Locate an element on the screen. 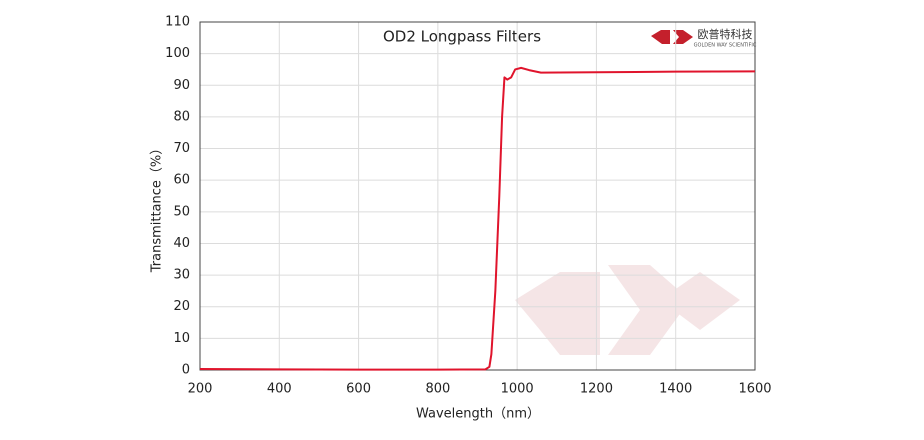 Image resolution: width=924 pixels, height=440 pixels. y-tick-label: 0 is located at coordinates (186, 370).